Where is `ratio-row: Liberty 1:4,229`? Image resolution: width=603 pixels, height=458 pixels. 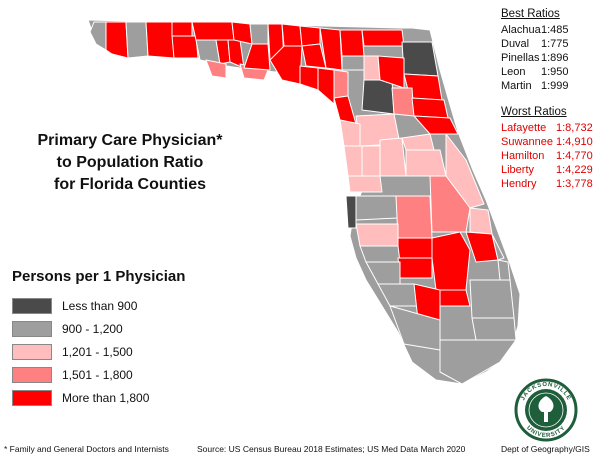
ratio-row: Liberty 1:4,229 is located at coordinates (547, 170).